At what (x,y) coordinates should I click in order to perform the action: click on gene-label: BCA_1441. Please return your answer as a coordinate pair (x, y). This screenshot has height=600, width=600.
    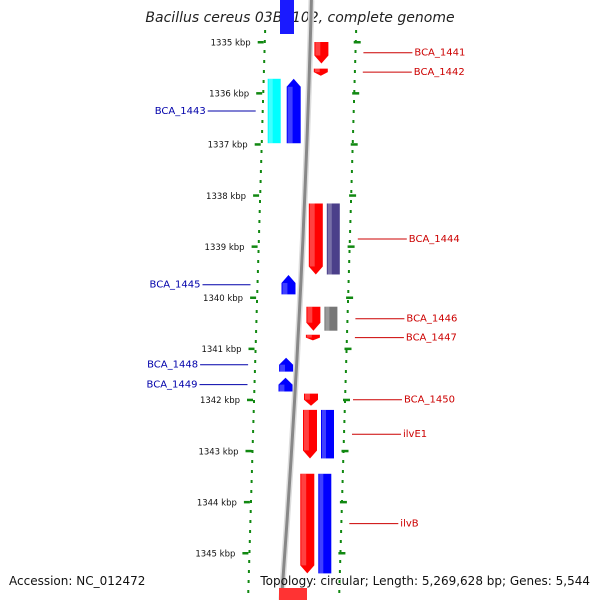
    Looking at the image, I should click on (439, 53).